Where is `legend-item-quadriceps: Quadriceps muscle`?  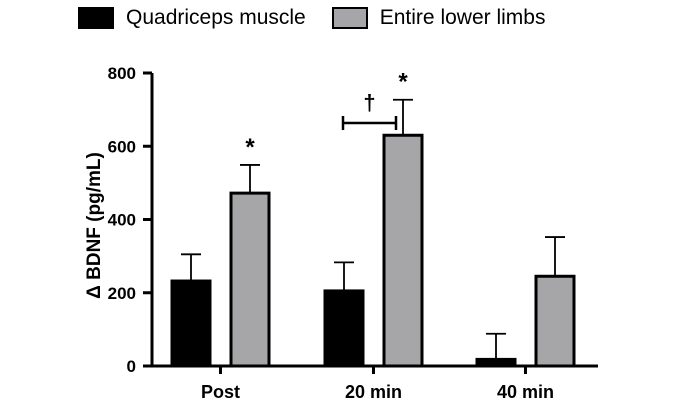
legend-item-quadriceps: Quadriceps muscle is located at coordinates (192, 18).